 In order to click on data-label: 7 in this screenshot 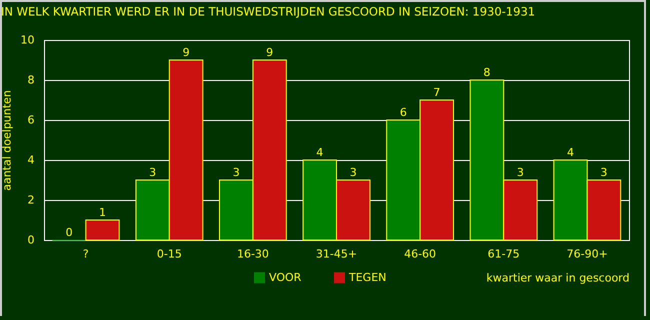, I will do `click(436, 92)`.